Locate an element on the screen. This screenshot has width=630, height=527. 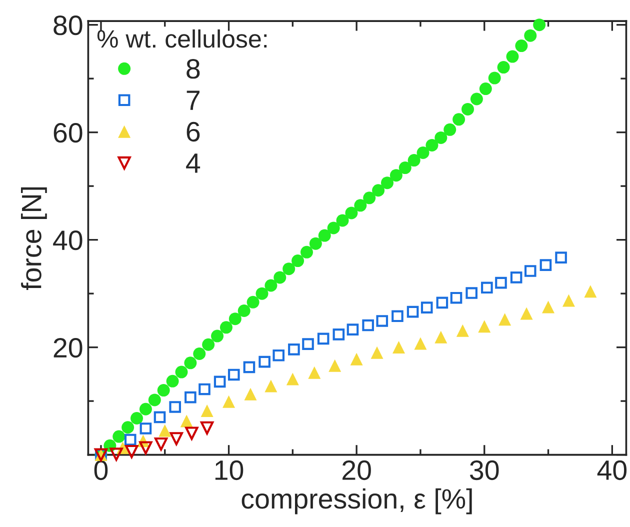
x-axis-title: compression, ε [%] is located at coordinates (357, 501).